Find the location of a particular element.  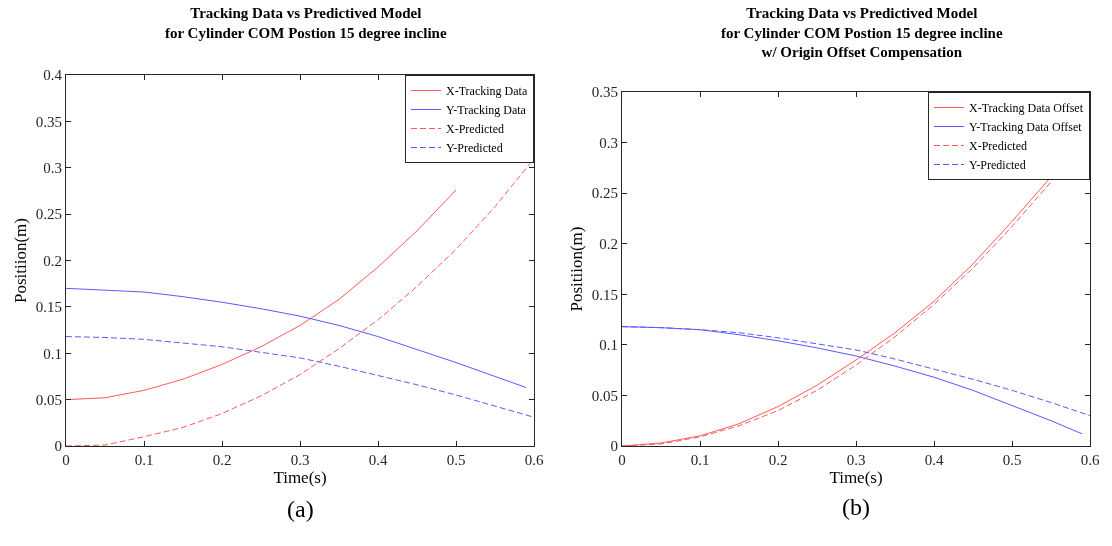

legend-label: Y-Tracking Data is located at coordinates (486, 110).